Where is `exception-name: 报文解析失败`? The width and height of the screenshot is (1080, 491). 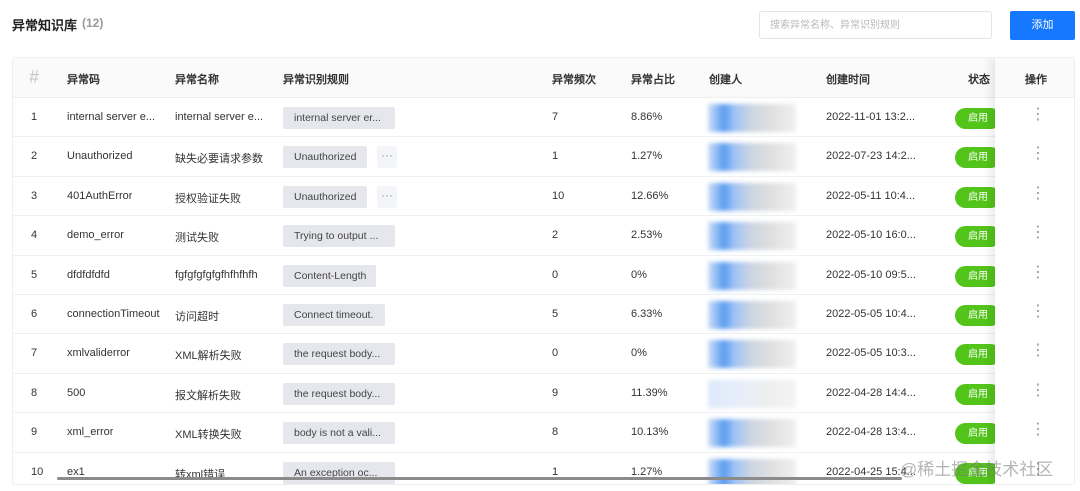
exception-name: 报文解析失败 is located at coordinates (208, 395).